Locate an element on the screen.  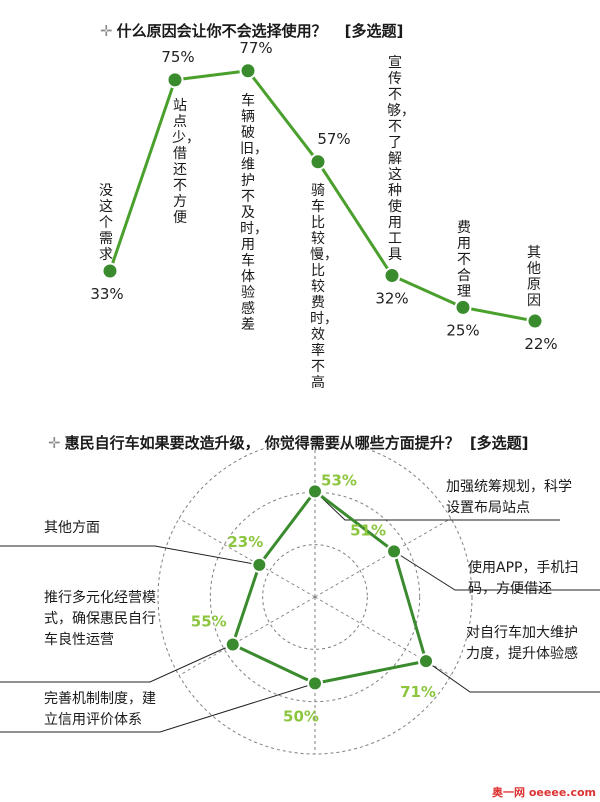
line-value-label: 33% is located at coordinates (106, 294).